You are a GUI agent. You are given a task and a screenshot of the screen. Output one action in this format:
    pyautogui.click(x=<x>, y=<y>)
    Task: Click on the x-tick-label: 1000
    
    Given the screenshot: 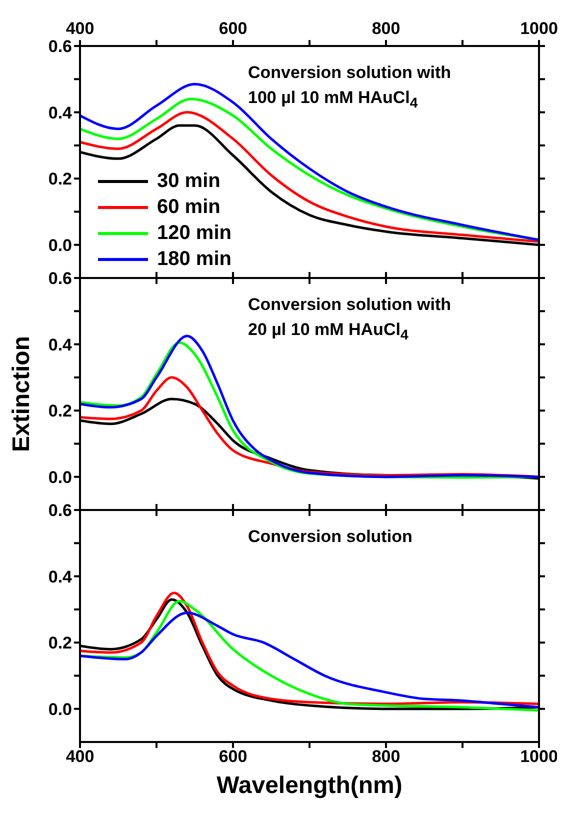 What is the action you would take?
    pyautogui.click(x=539, y=756)
    